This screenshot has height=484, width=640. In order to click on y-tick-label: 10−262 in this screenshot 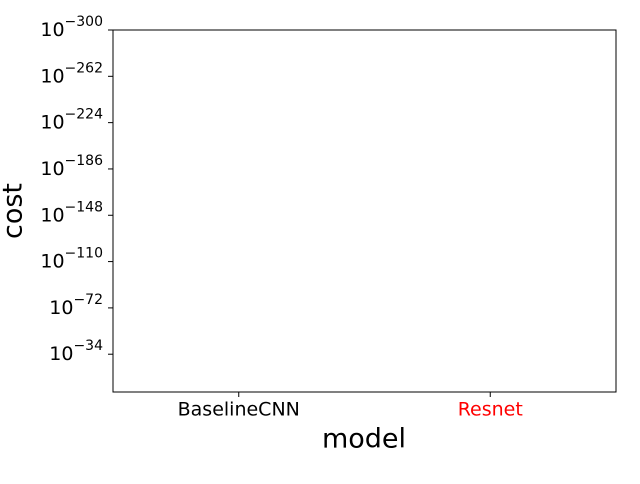, I will do `click(71, 73)`.